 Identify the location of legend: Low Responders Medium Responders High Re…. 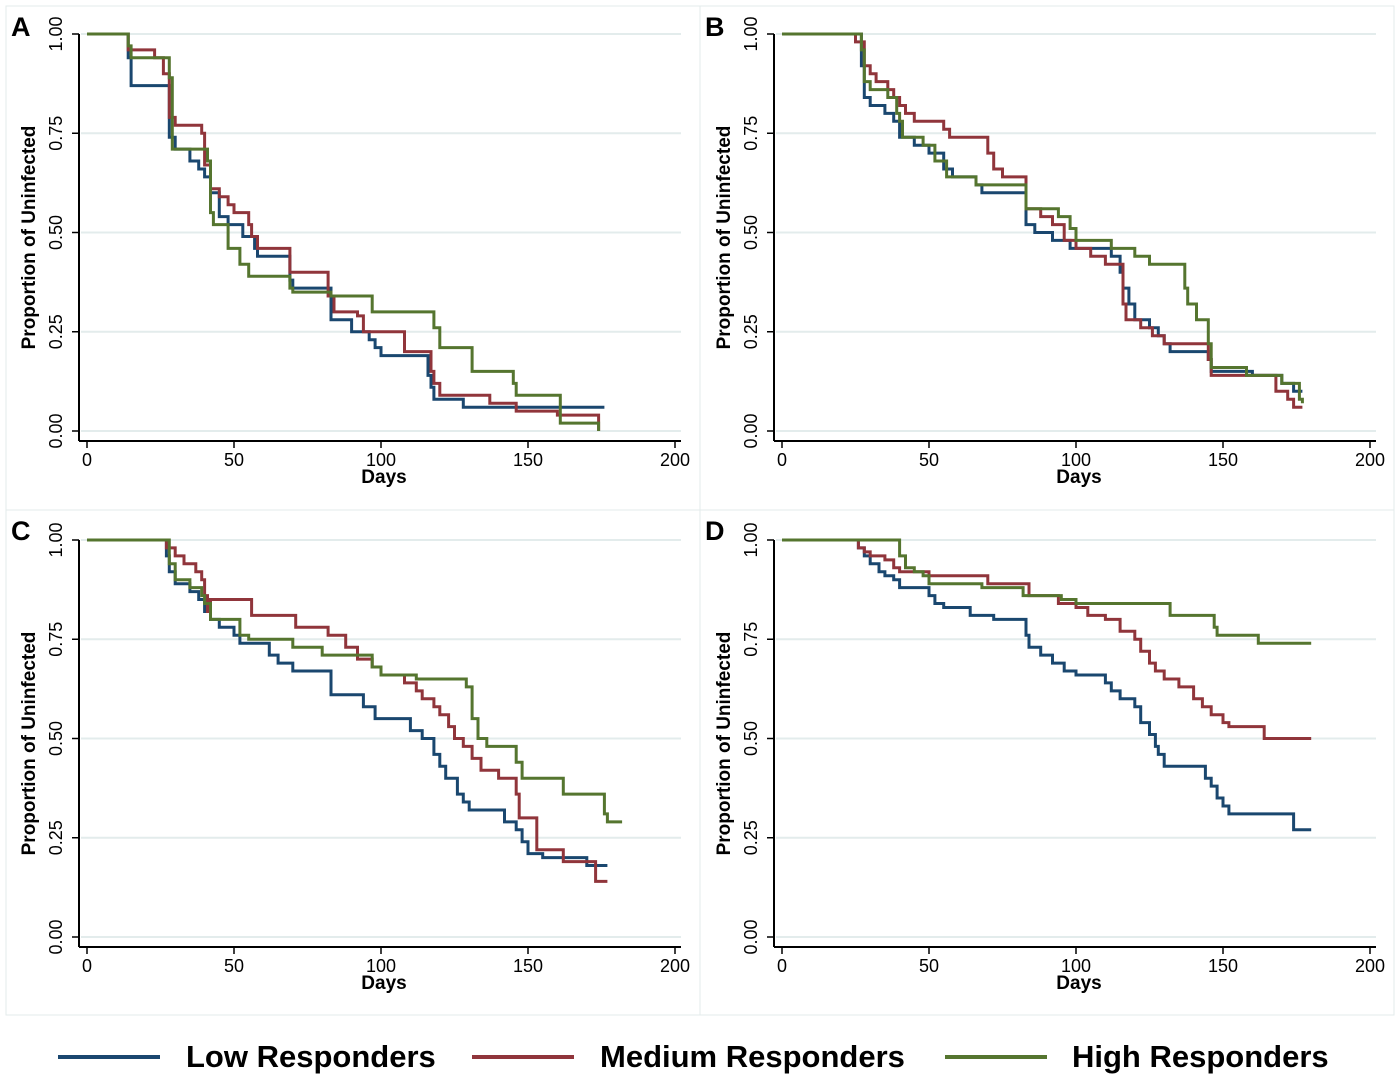
(693, 1056).